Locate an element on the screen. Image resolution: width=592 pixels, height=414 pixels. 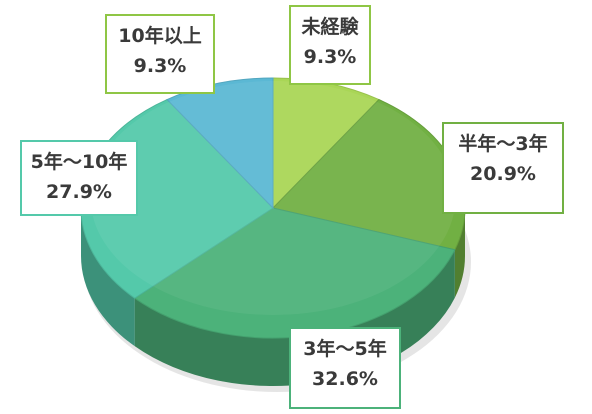
slice-value: 32.6% is located at coordinates (345, 379).